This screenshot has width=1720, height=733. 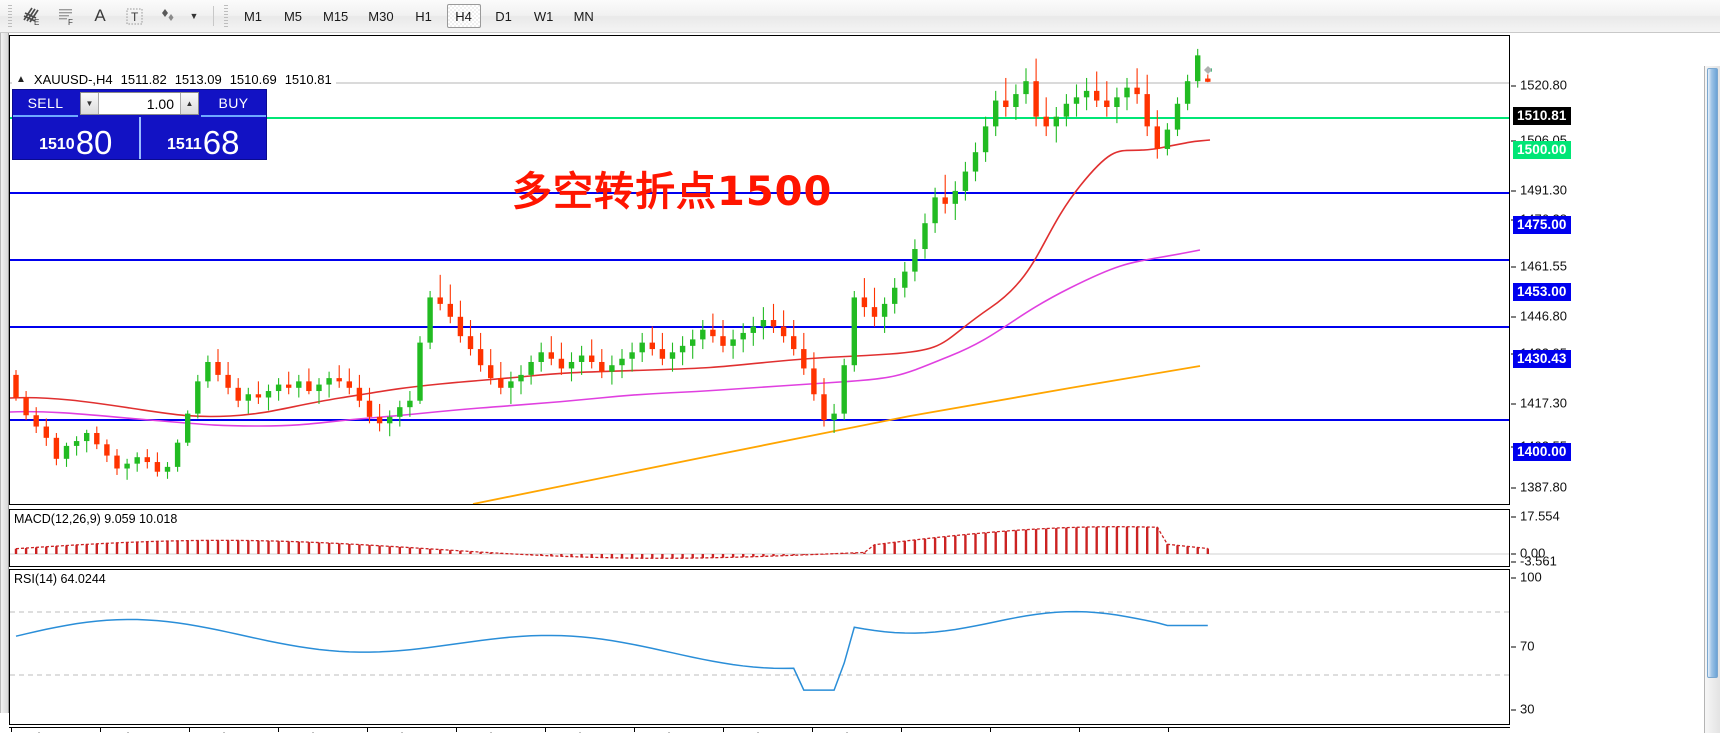 What do you see at coordinates (184, 144) in the screenshot?
I see `ask-price-prefix: 1511` at bounding box center [184, 144].